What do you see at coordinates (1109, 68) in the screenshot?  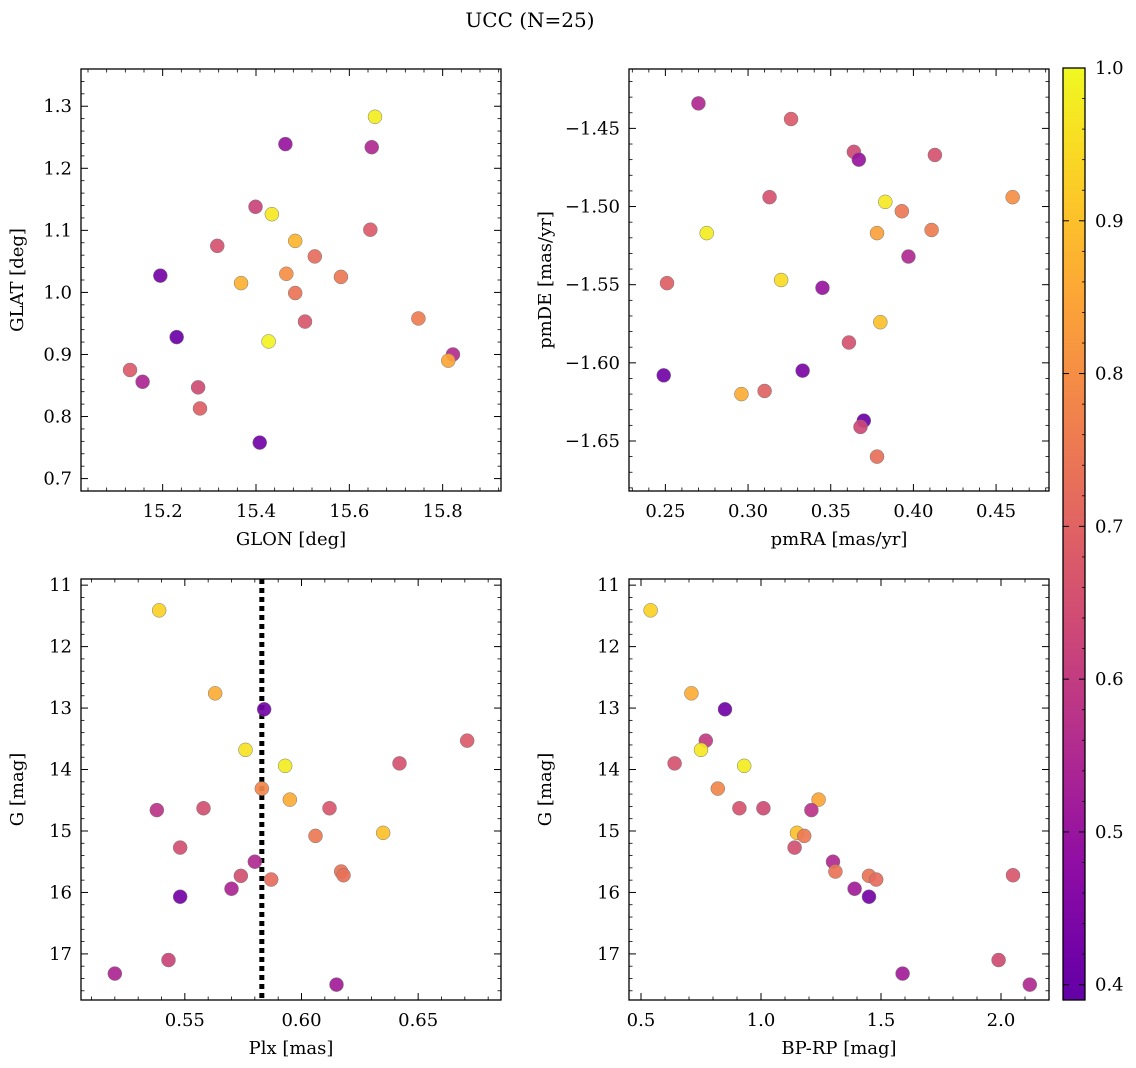 I see `colorbar-tick-label: 1.0` at bounding box center [1109, 68].